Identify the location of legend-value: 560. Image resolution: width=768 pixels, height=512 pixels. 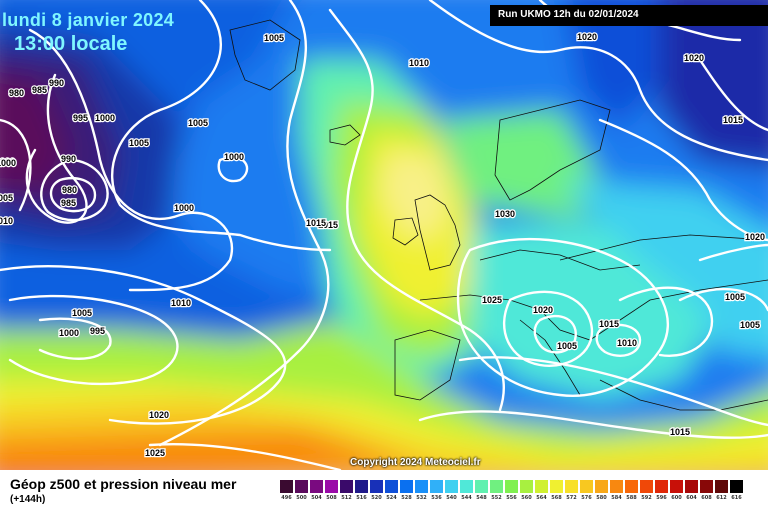
(526, 498).